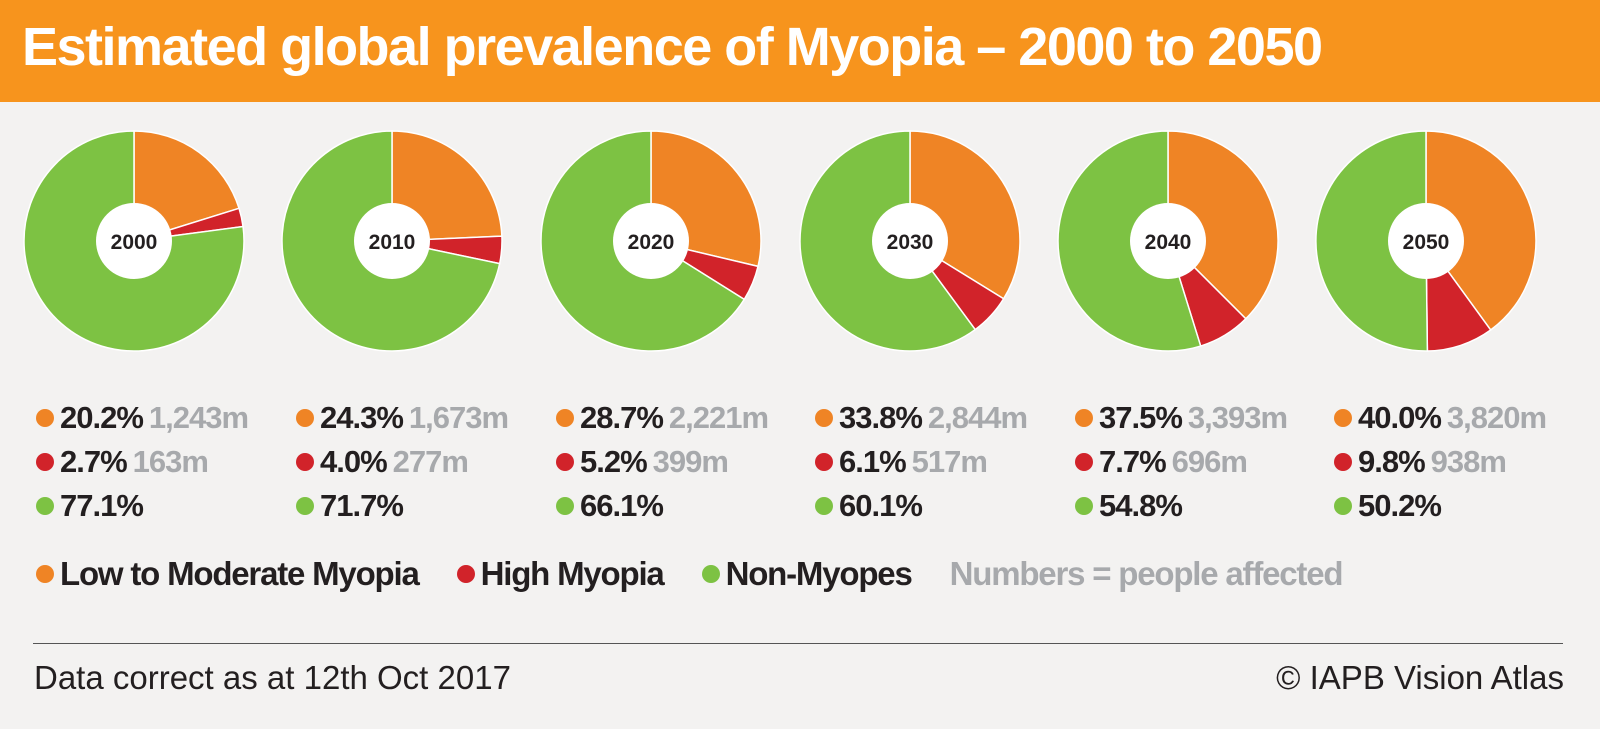 This screenshot has height=729, width=1600. I want to click on count-high: 399m, so click(690, 461).